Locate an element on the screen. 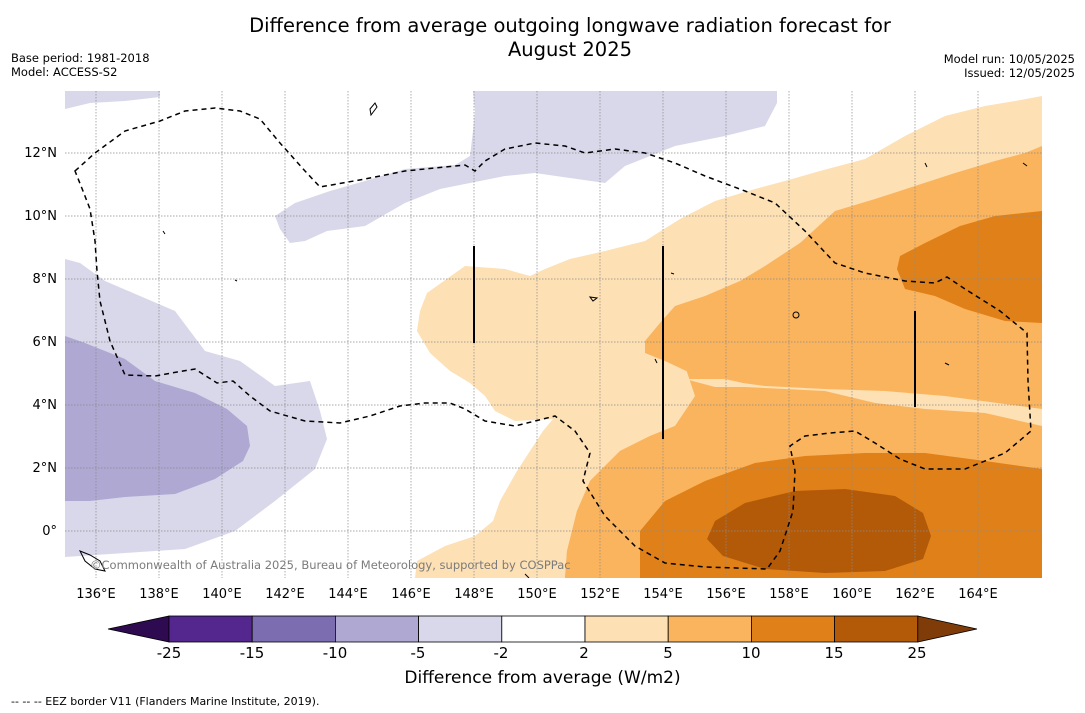  colorbar-tick-label: -25 is located at coordinates (169, 653).